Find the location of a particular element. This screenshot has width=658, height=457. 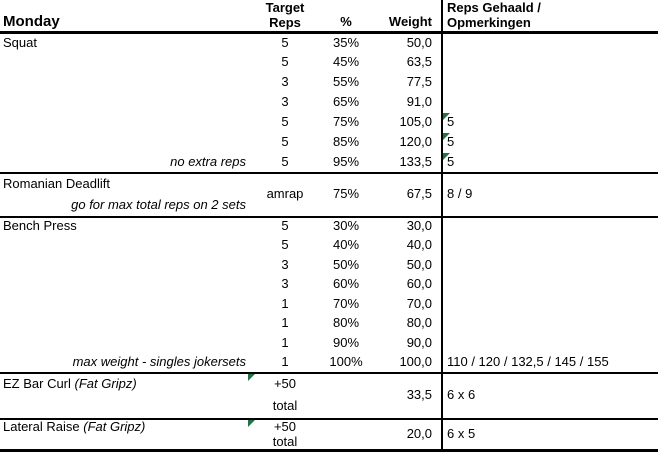

percent-header-cell: % is located at coordinates (346, 17).